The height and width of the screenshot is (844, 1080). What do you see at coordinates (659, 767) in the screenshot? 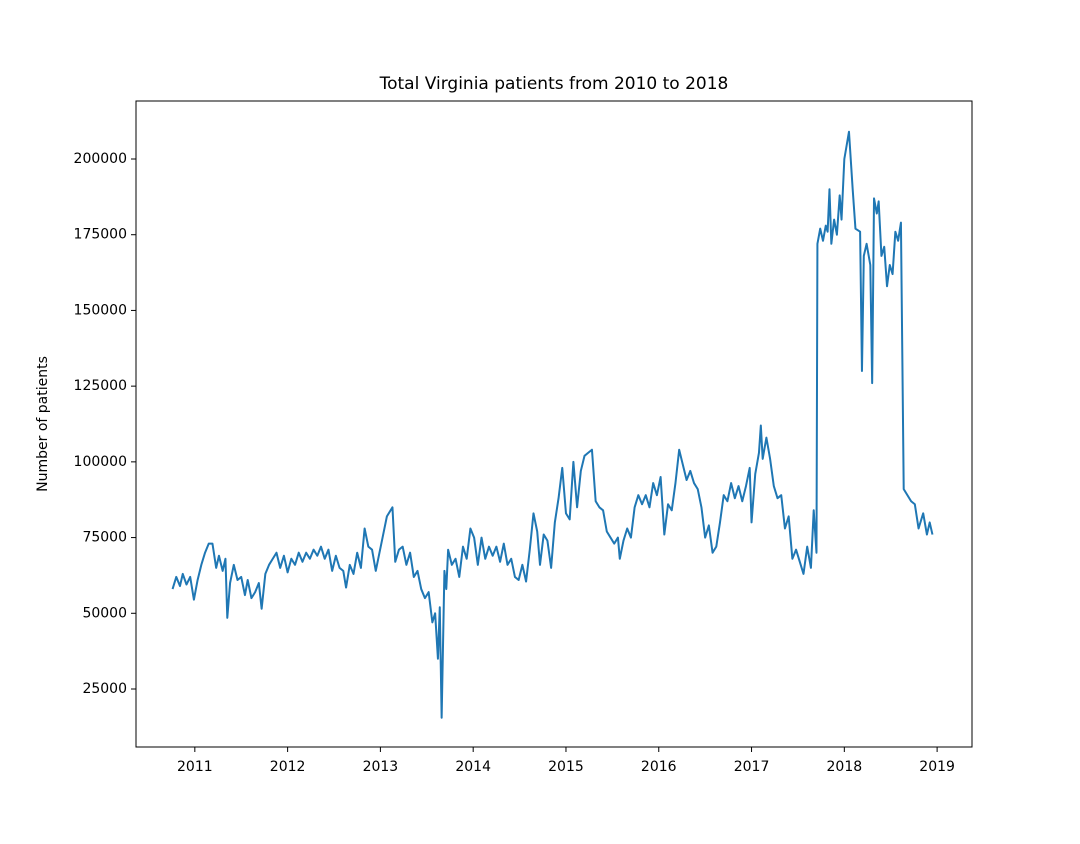
I see `x-tick-label: 2016` at bounding box center [659, 767].